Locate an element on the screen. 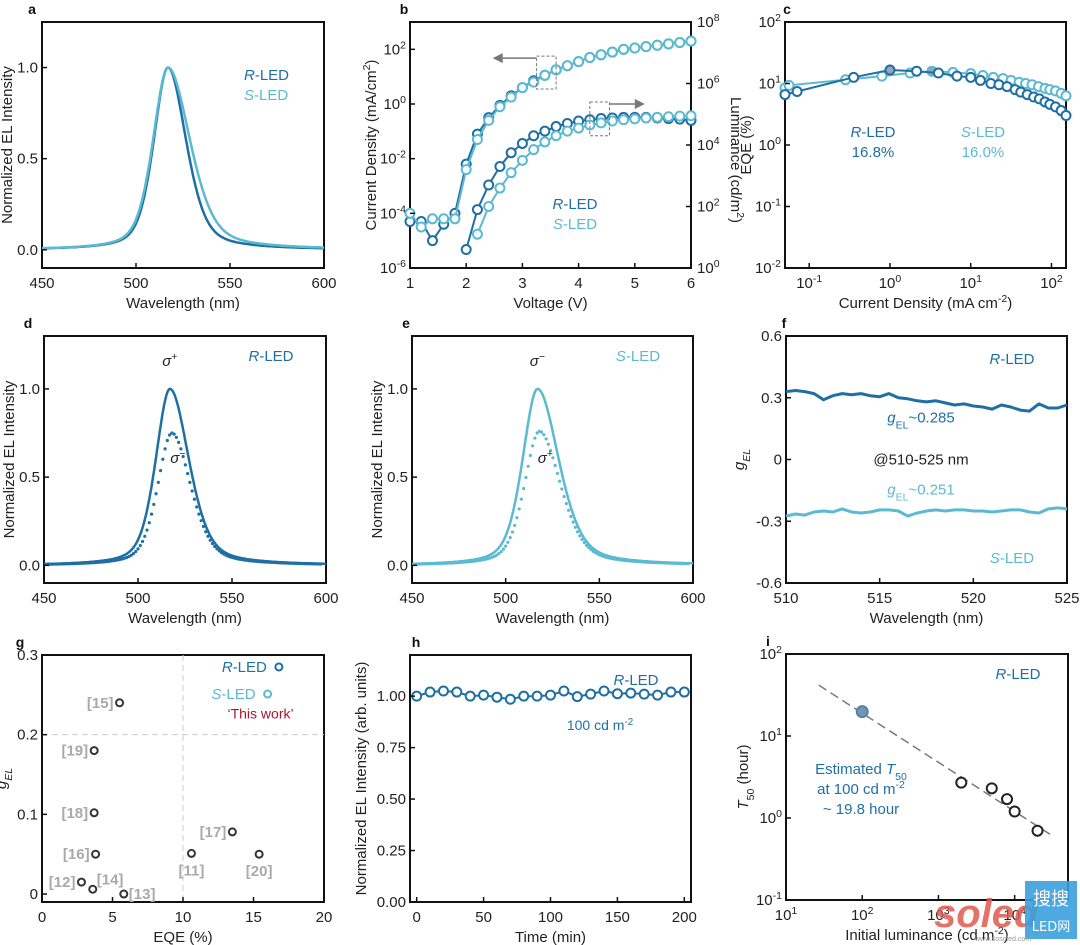  text-span: [16] is located at coordinates (76, 854).